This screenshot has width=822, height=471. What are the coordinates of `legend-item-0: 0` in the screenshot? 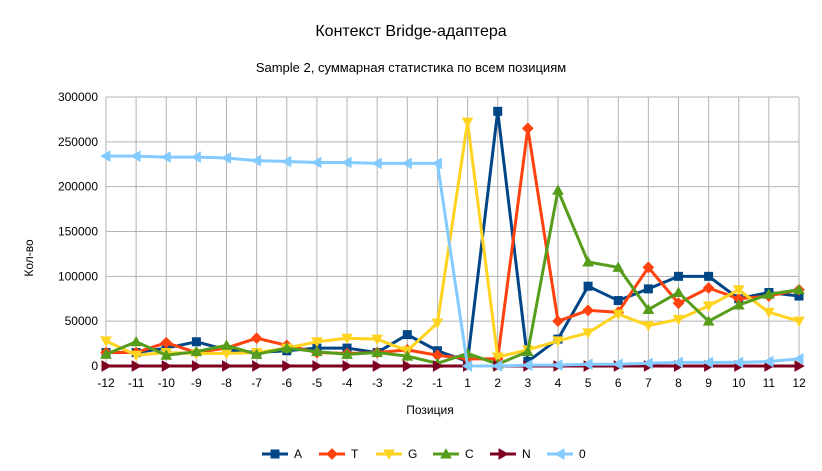 It's located at (566, 454).